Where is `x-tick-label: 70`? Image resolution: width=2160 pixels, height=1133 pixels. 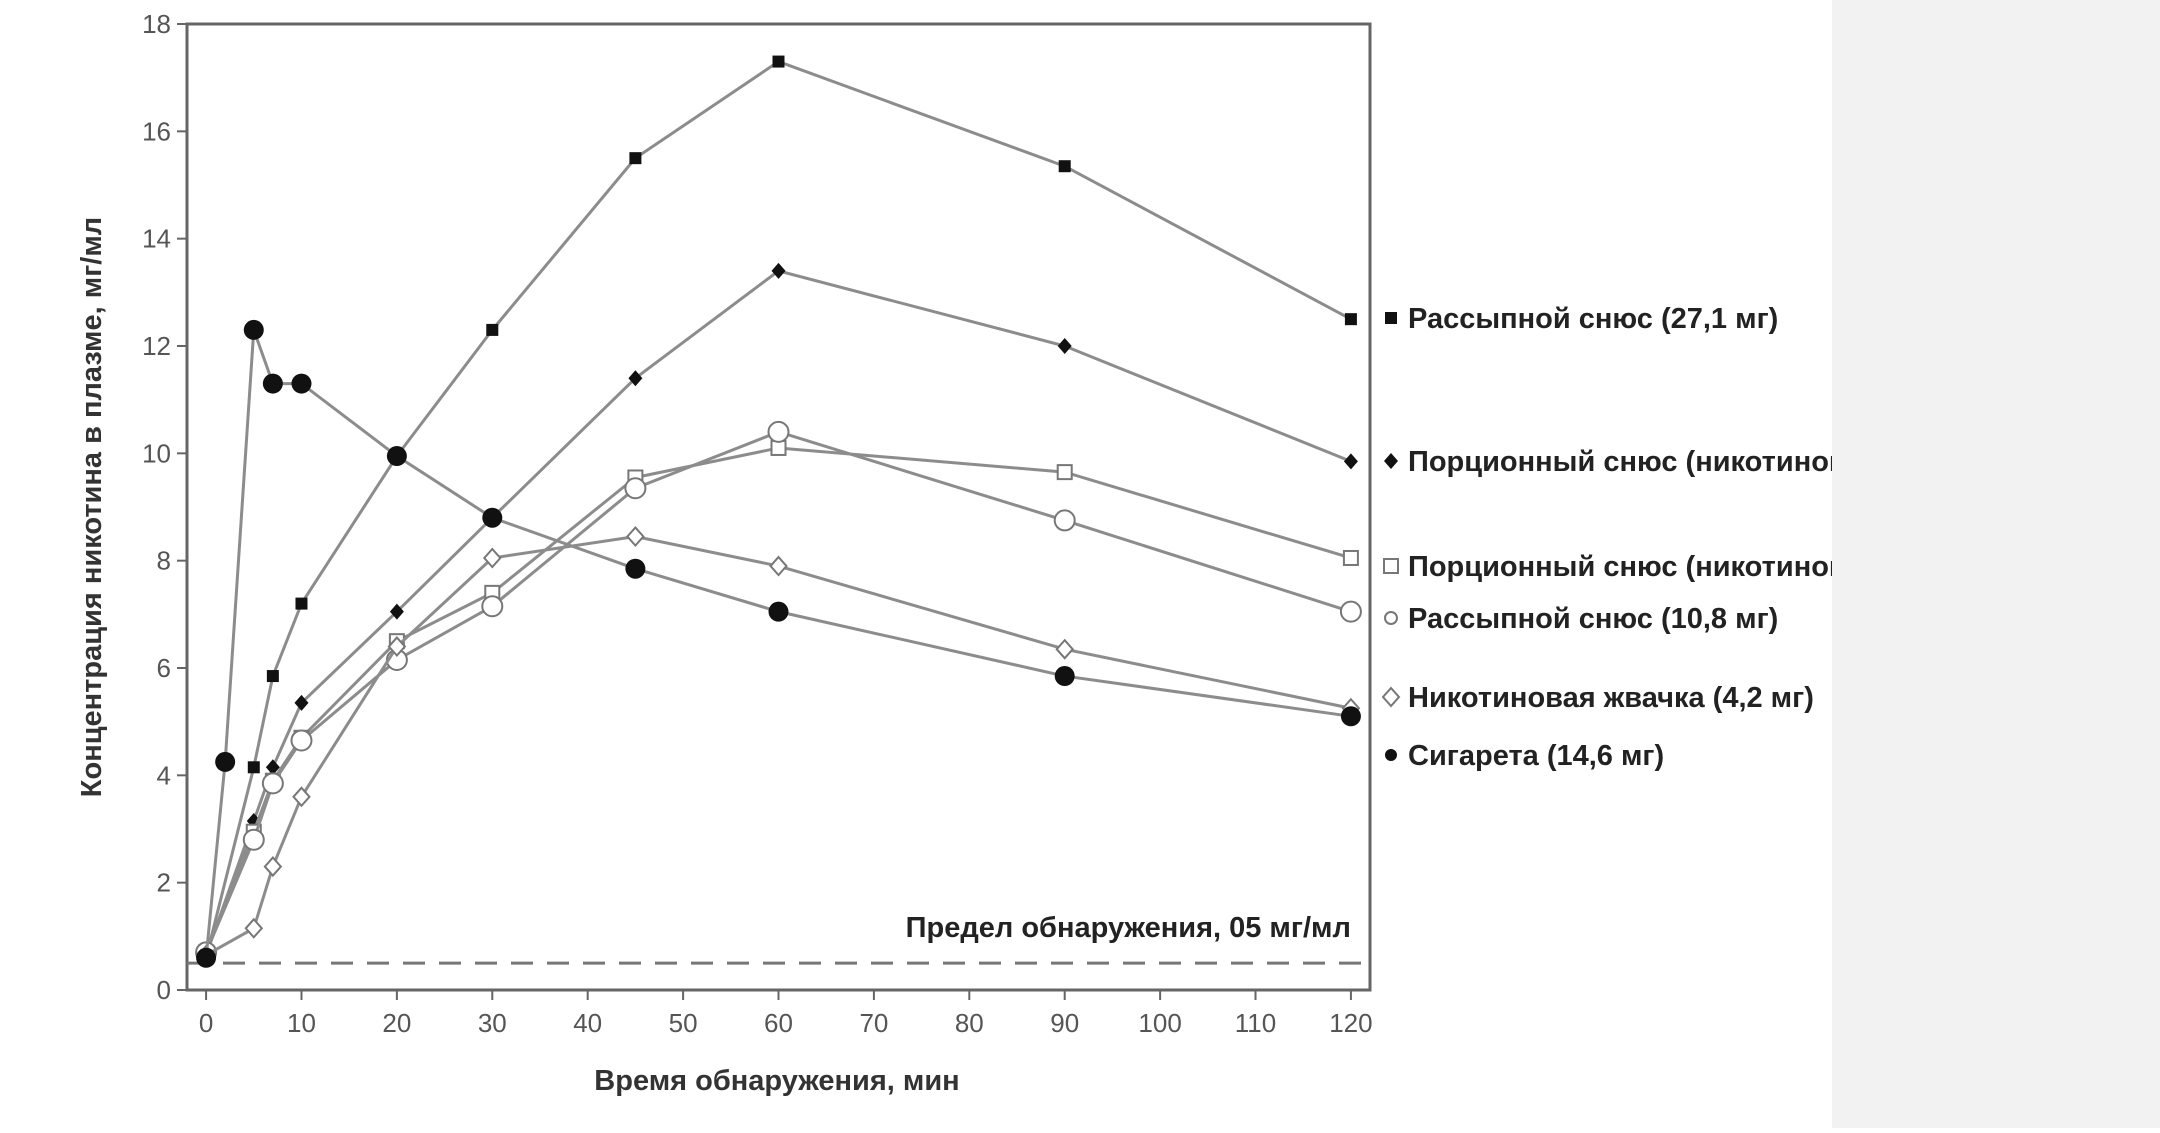 x-tick-label: 70 is located at coordinates (873, 1023).